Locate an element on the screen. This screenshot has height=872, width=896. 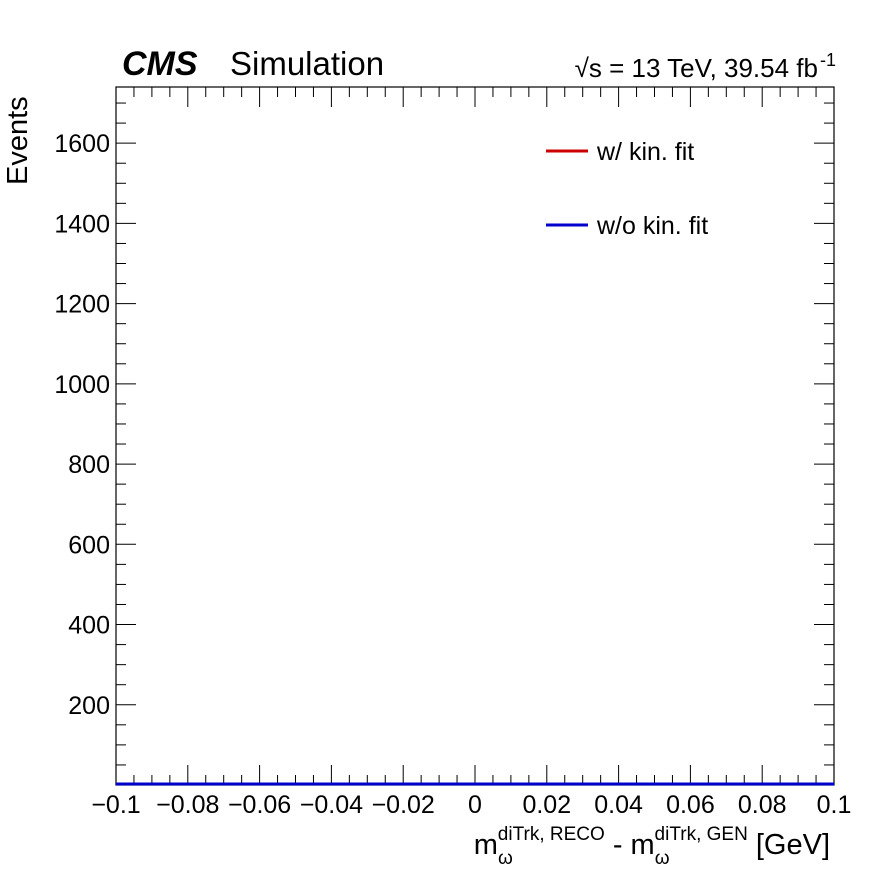
lumi-exponent: -1 is located at coordinates (828, 60).